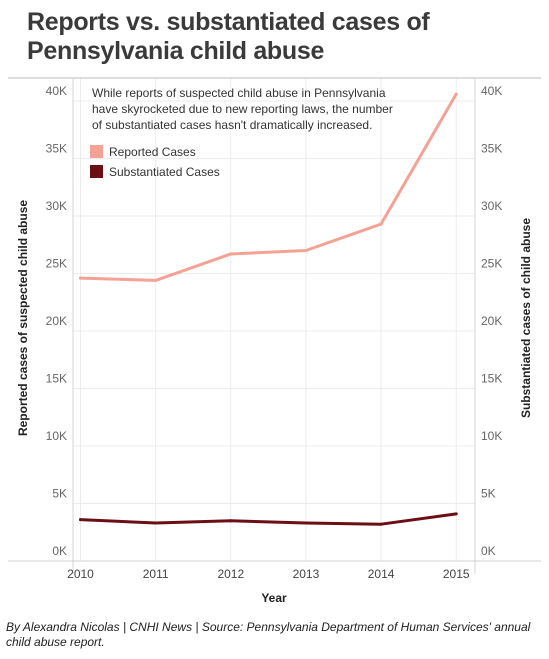 The width and height of the screenshot is (549, 659). What do you see at coordinates (274, 598) in the screenshot?
I see `x-axis-label: Year` at bounding box center [274, 598].